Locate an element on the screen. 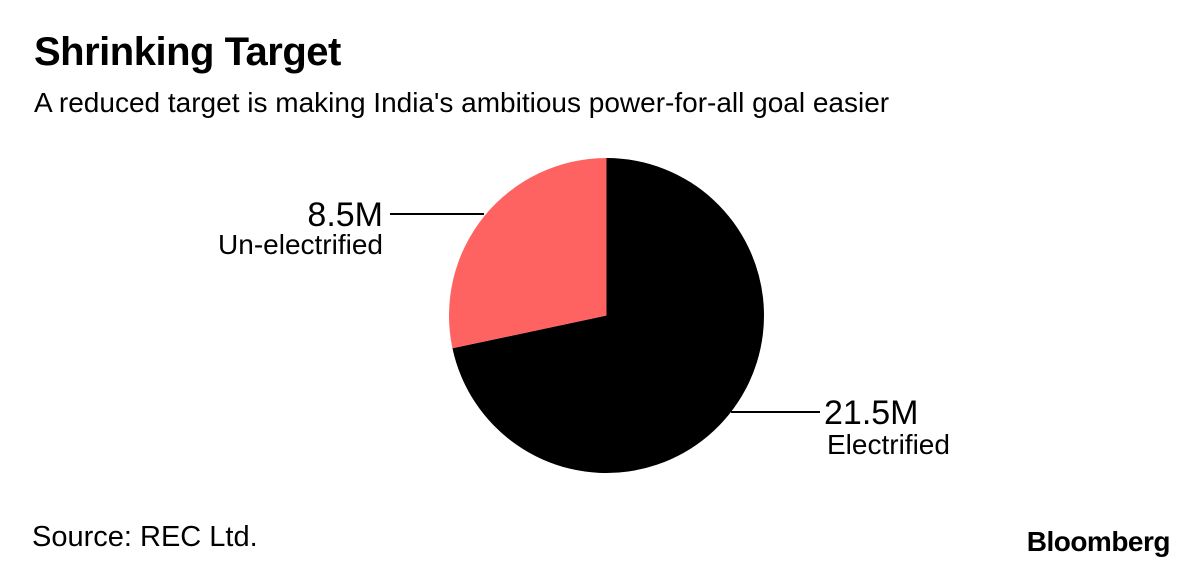 This screenshot has width=1200, height=570. callout-value-electrified: 21.5M is located at coordinates (871, 413).